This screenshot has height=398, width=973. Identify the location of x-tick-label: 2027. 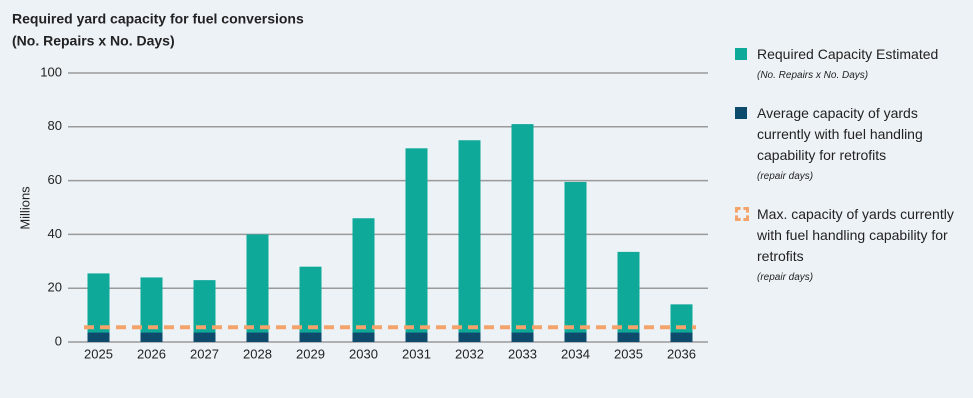
(204, 353).